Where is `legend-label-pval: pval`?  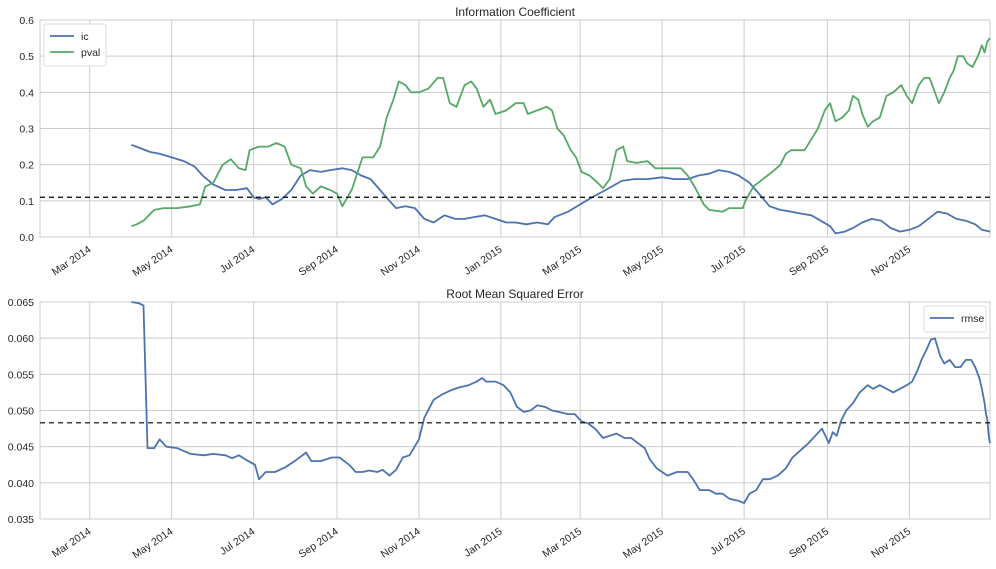 legend-label-pval: pval is located at coordinates (90, 53).